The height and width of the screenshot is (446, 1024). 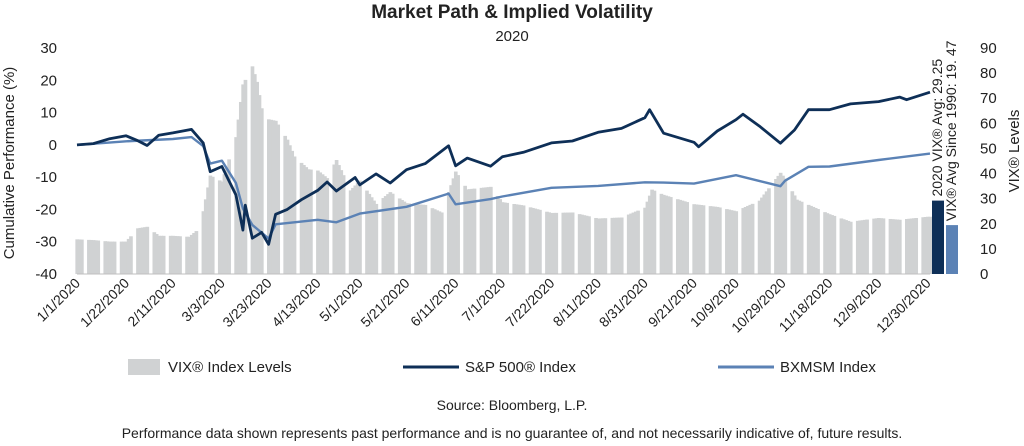 What do you see at coordinates (247, 303) in the screenshot?
I see `x-tick-label: 3/23/2020` at bounding box center [247, 303].